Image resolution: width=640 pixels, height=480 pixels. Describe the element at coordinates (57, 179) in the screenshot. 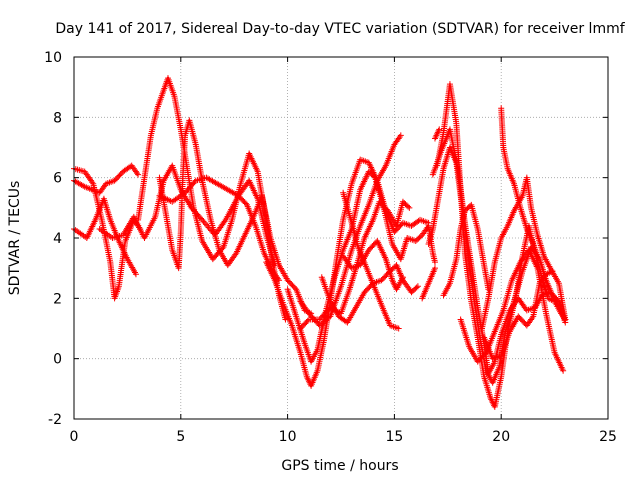

I see `y-tick-label: 6` at that location.